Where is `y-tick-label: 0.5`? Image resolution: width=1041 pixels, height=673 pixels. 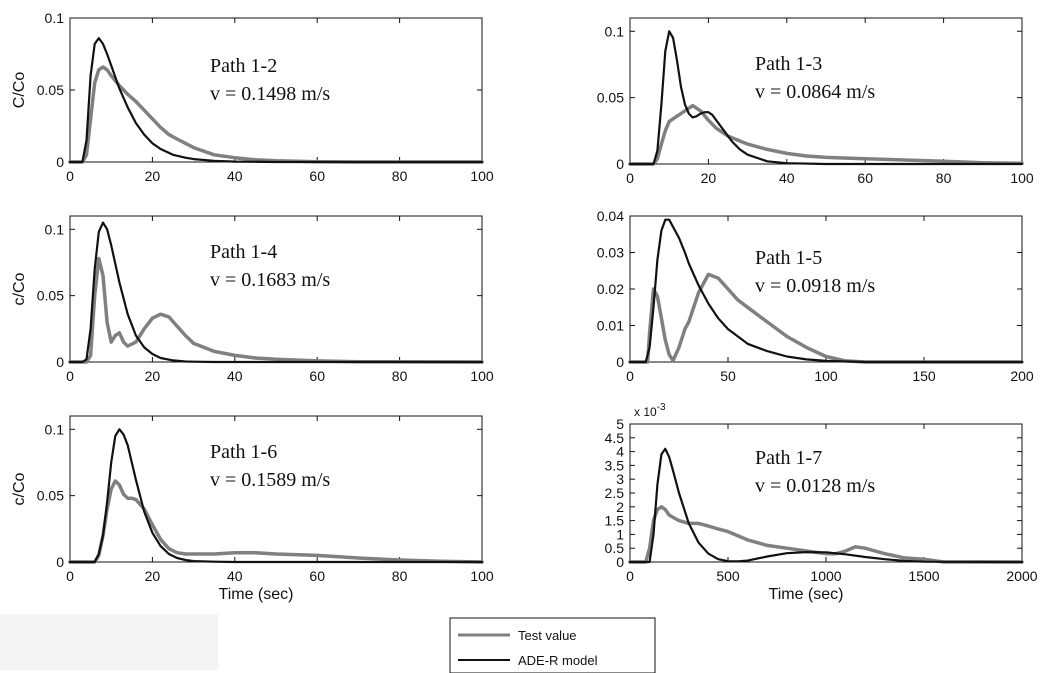 y-tick-label: 0.5 is located at coordinates (615, 548).